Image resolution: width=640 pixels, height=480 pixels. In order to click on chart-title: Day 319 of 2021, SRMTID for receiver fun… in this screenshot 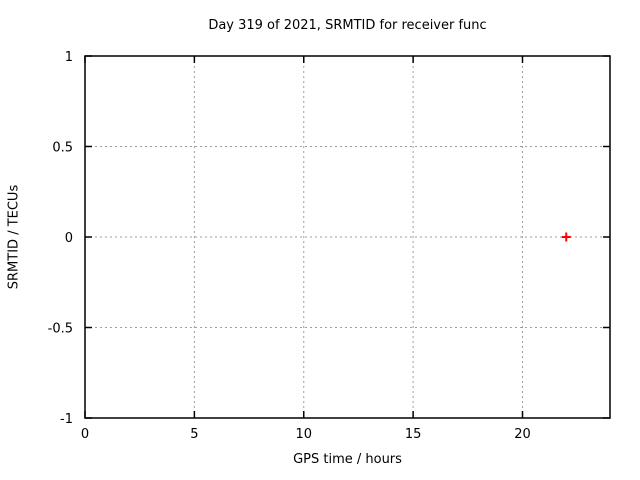, I will do `click(347, 25)`.